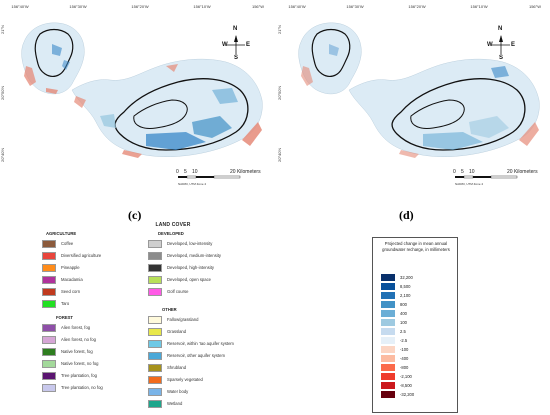 Image resolution: width=550 pixels, height=415 pixels. What do you see at coordinates (173, 225) in the screenshot?
I see `legend-title: LAND COVER` at bounding box center [173, 225].